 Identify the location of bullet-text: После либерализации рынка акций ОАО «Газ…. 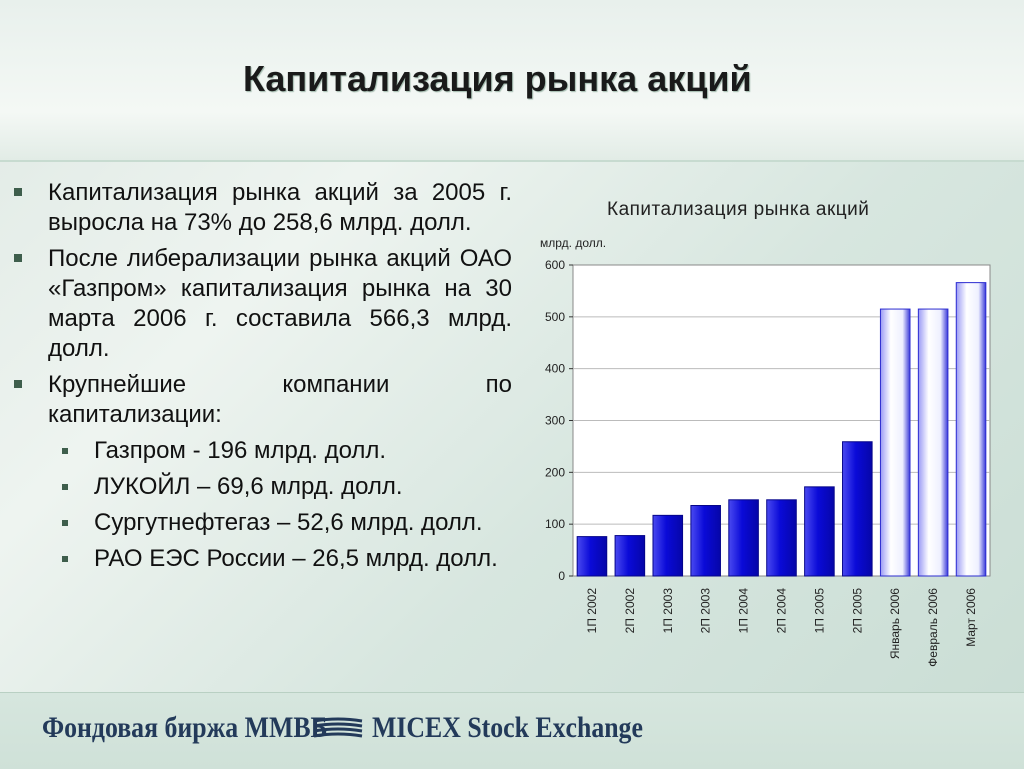
(280, 303).